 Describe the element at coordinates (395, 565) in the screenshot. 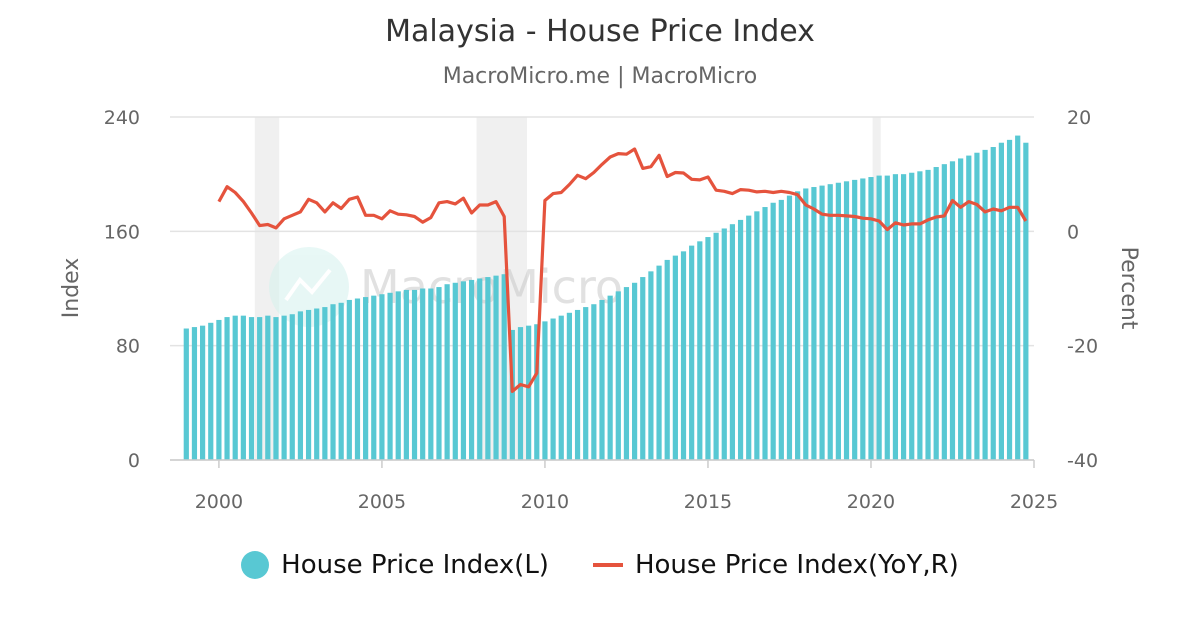

I see `legend-item-bars: House Price Index(L)` at that location.